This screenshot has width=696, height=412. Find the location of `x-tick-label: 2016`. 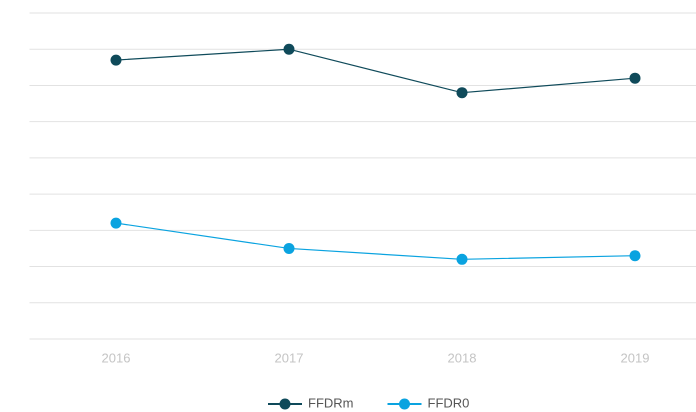

x-tick-label: 2016 is located at coordinates (116, 357).